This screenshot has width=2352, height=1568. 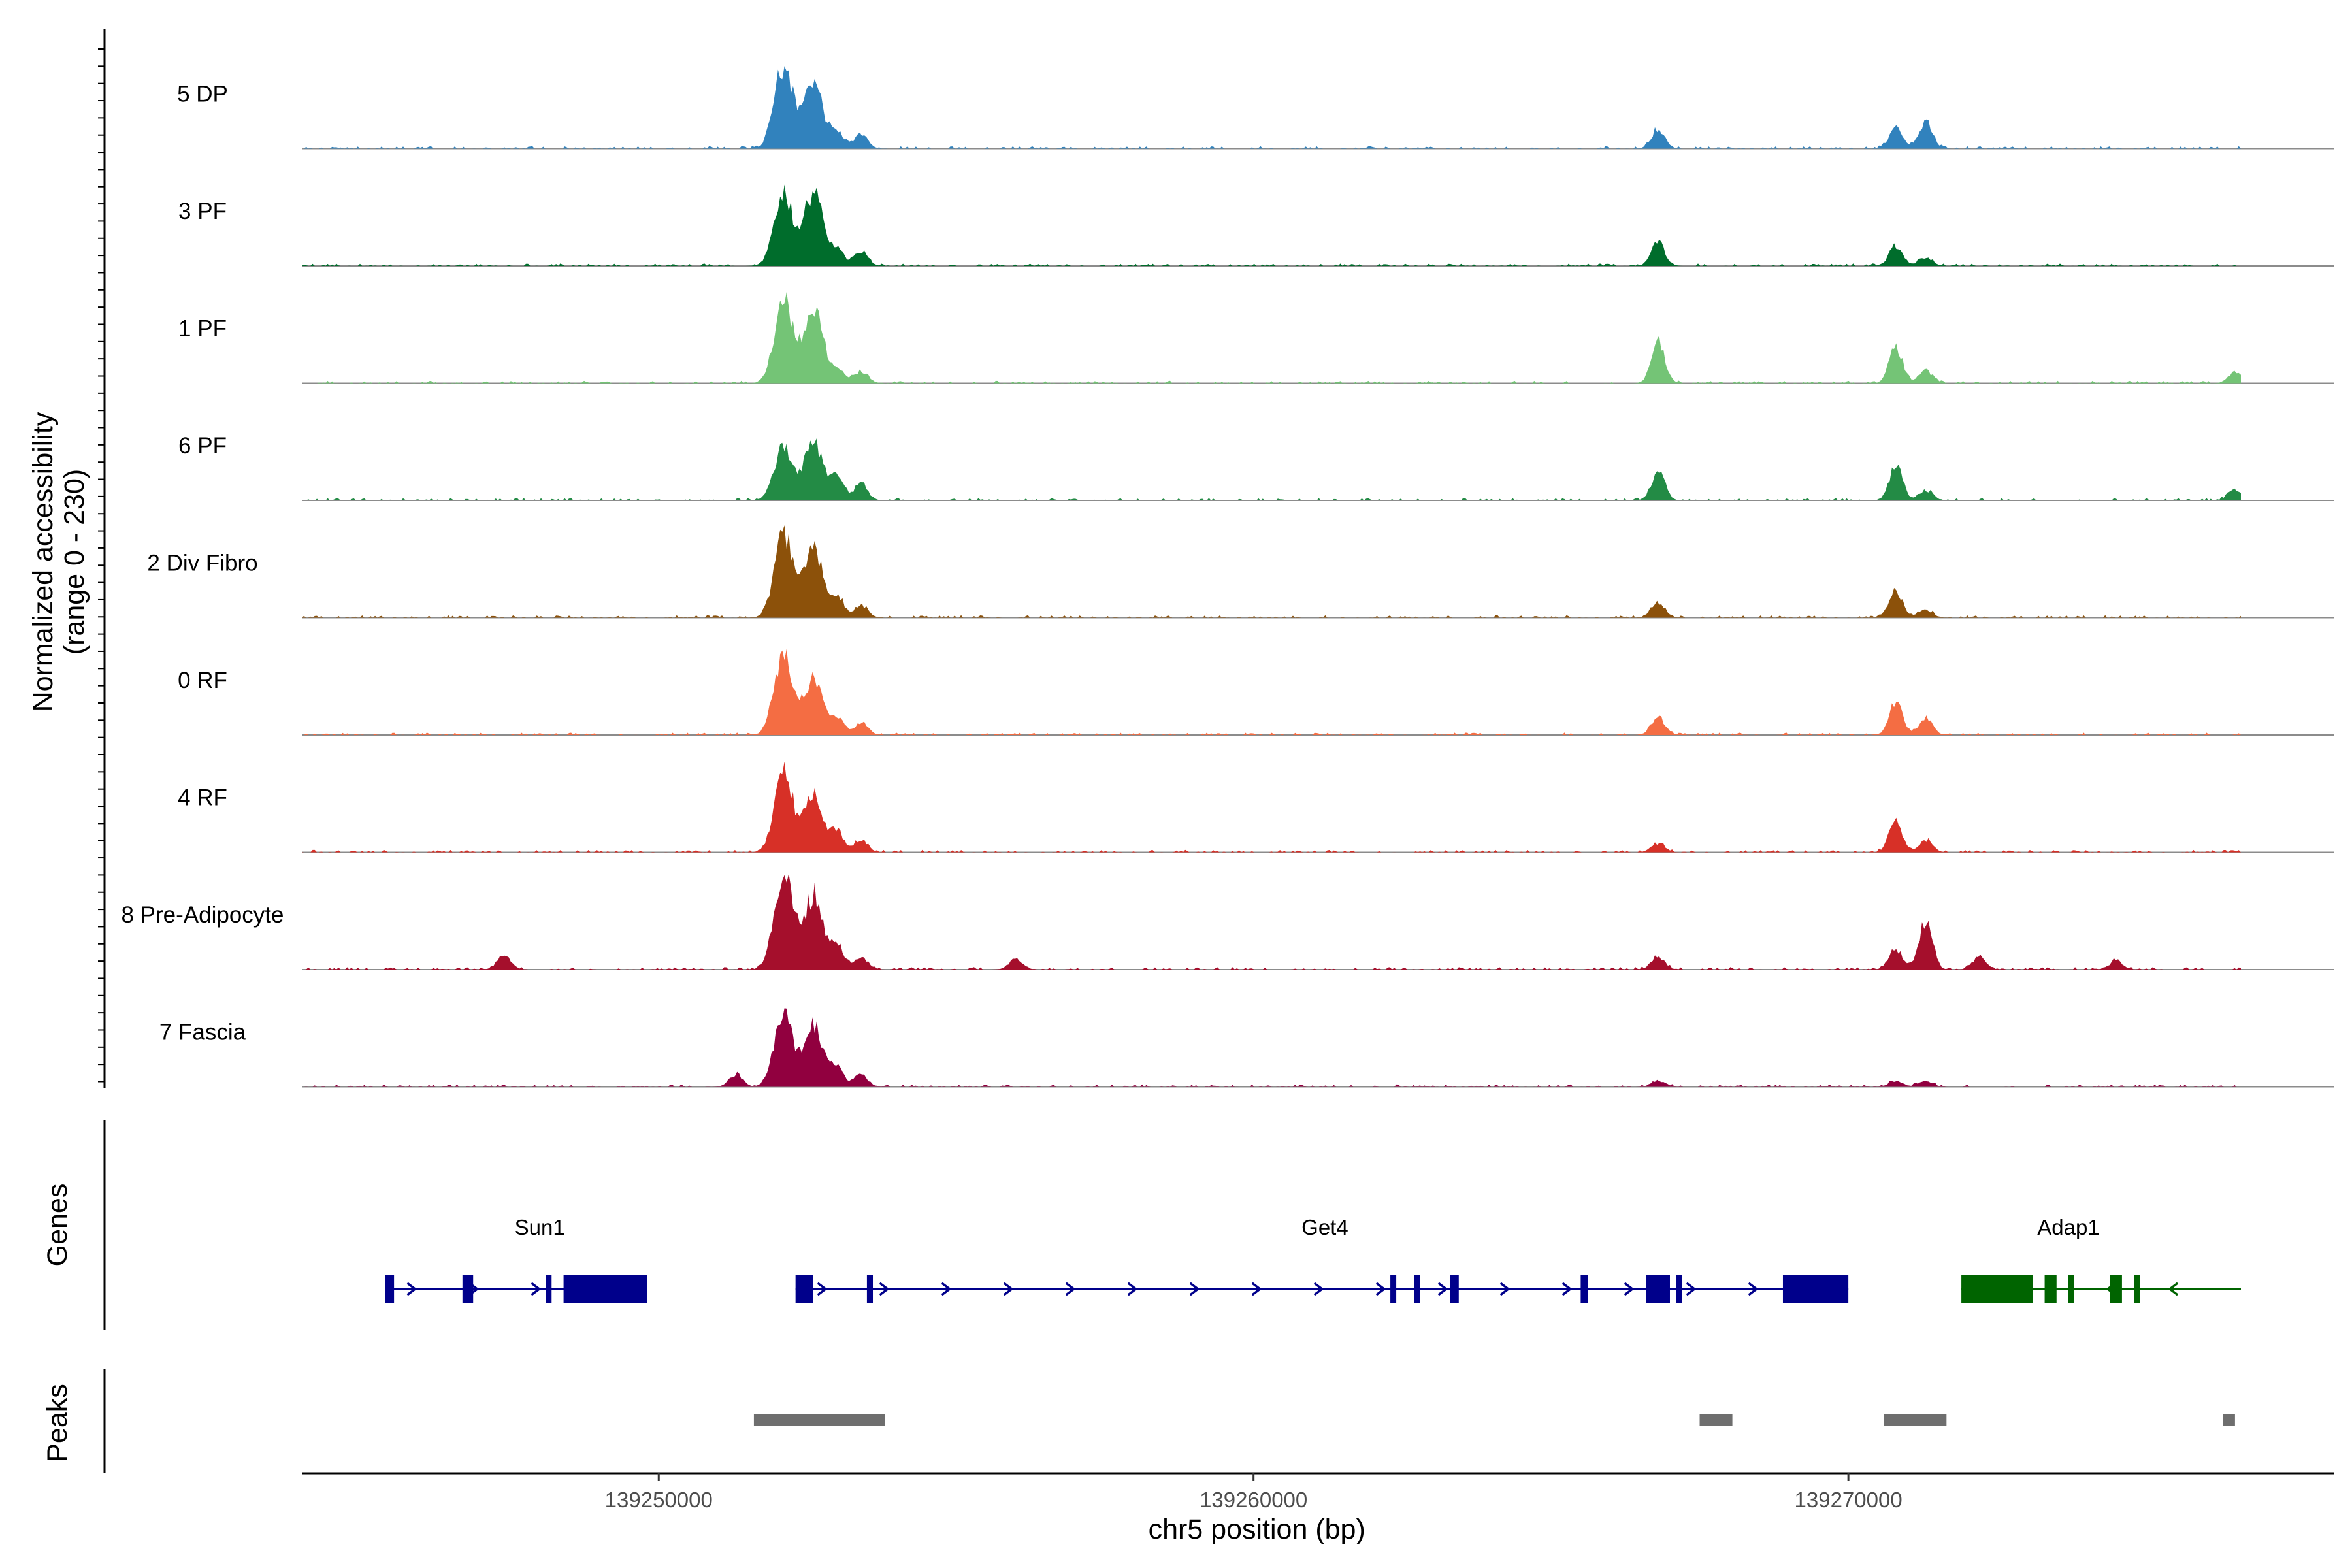 I want to click on track-7-fascia: 7 Fascia, so click(x=1246, y=1048).